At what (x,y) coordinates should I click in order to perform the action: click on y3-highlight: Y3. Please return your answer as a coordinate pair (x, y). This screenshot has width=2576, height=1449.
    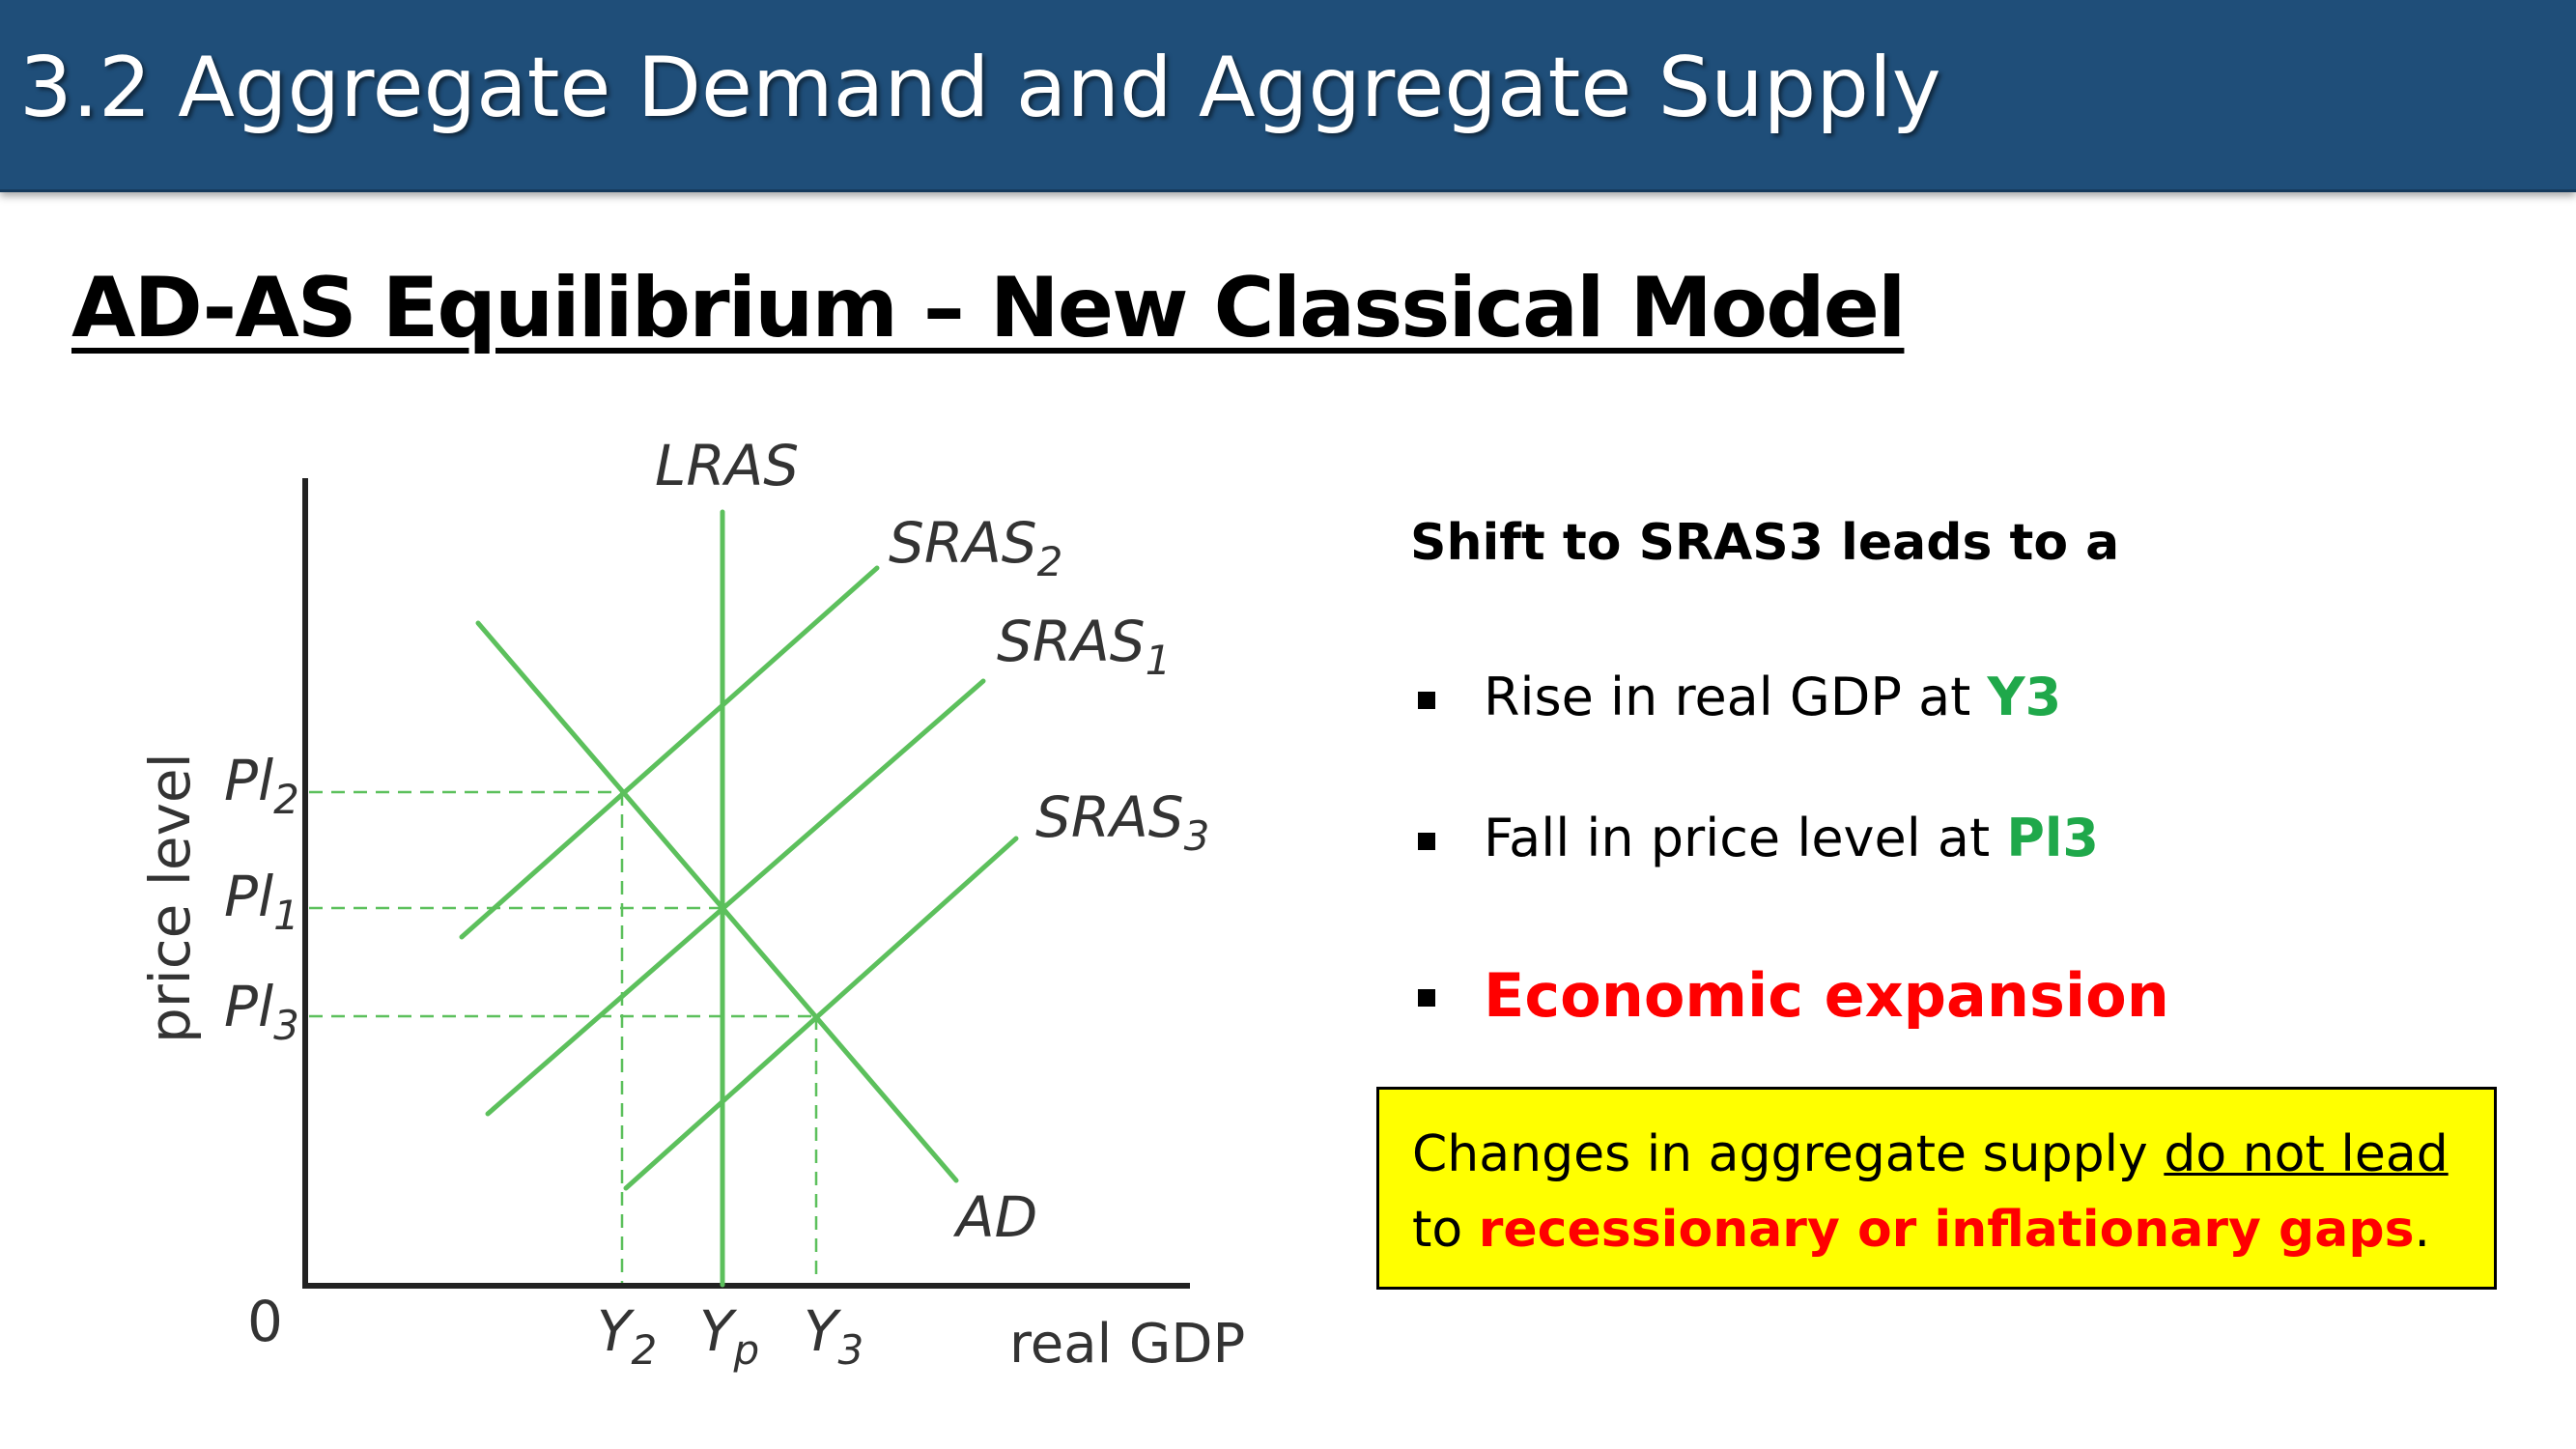
    Looking at the image, I should click on (2024, 697).